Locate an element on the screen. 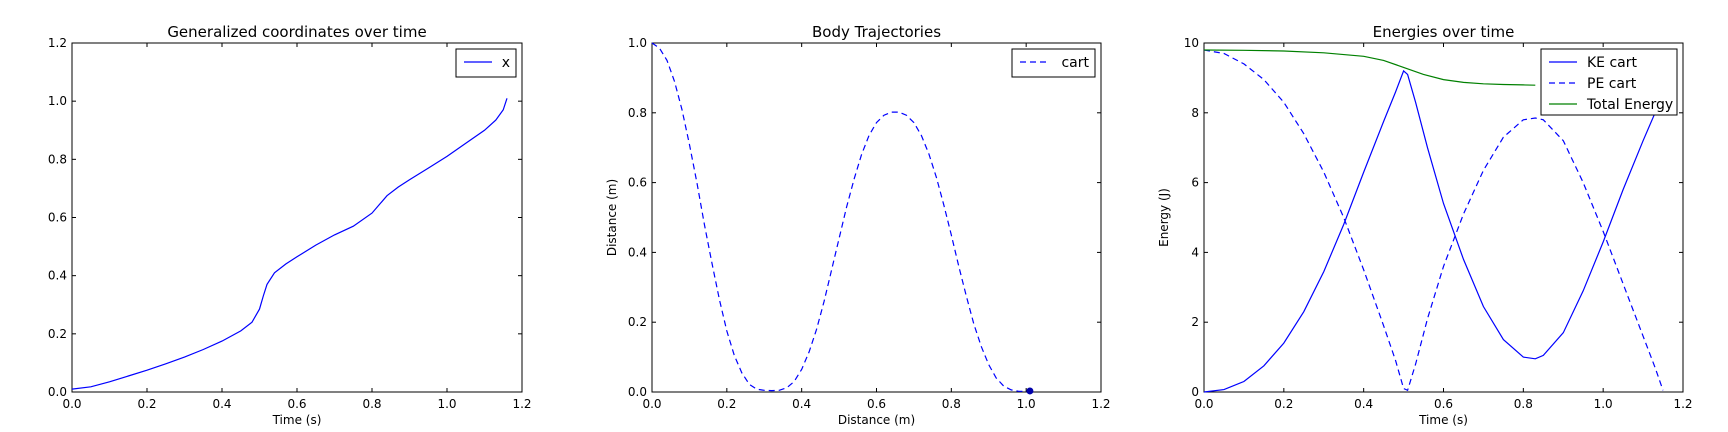 The height and width of the screenshot is (432, 1728). legend-label: x is located at coordinates (506, 63).